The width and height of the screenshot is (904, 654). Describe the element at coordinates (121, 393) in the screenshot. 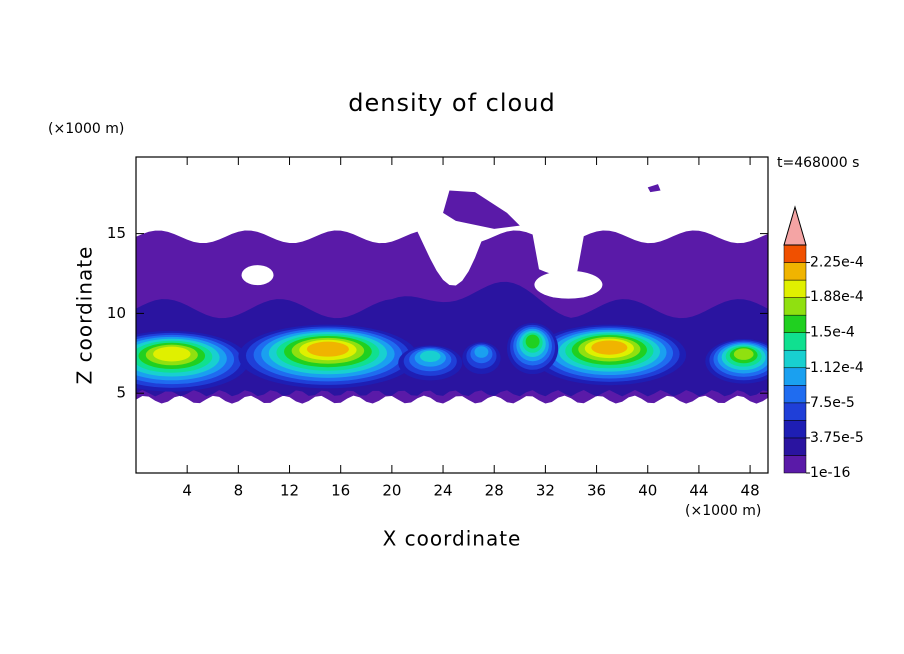

I see `y-tick-label: 5` at that location.